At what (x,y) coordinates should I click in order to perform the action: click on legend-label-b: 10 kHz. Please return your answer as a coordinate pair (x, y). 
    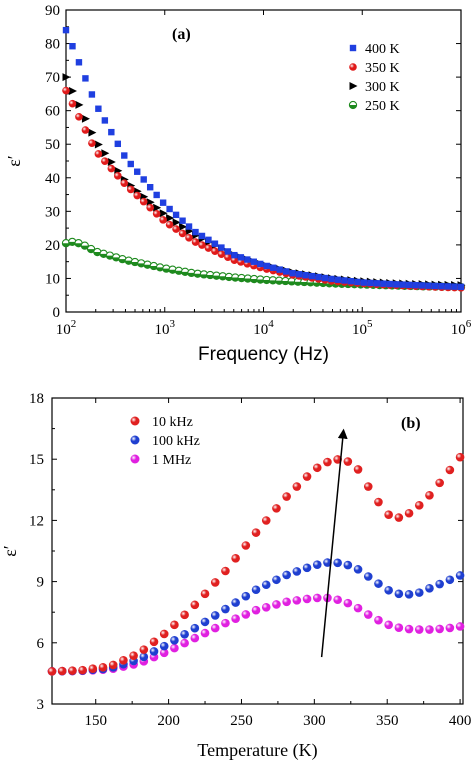
    Looking at the image, I should click on (172, 422).